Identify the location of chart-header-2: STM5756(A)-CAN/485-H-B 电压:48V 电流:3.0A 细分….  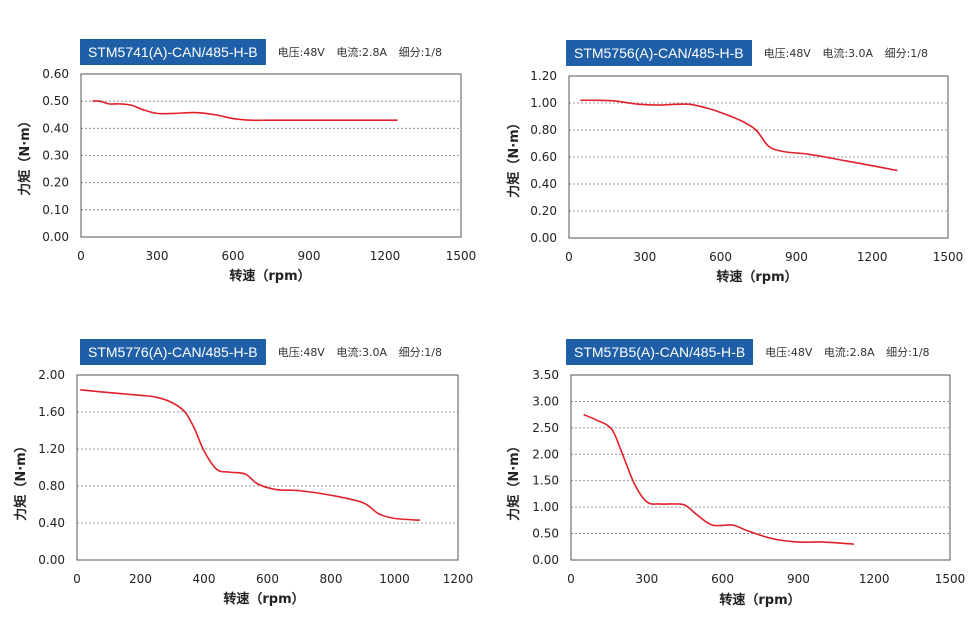
(751, 53).